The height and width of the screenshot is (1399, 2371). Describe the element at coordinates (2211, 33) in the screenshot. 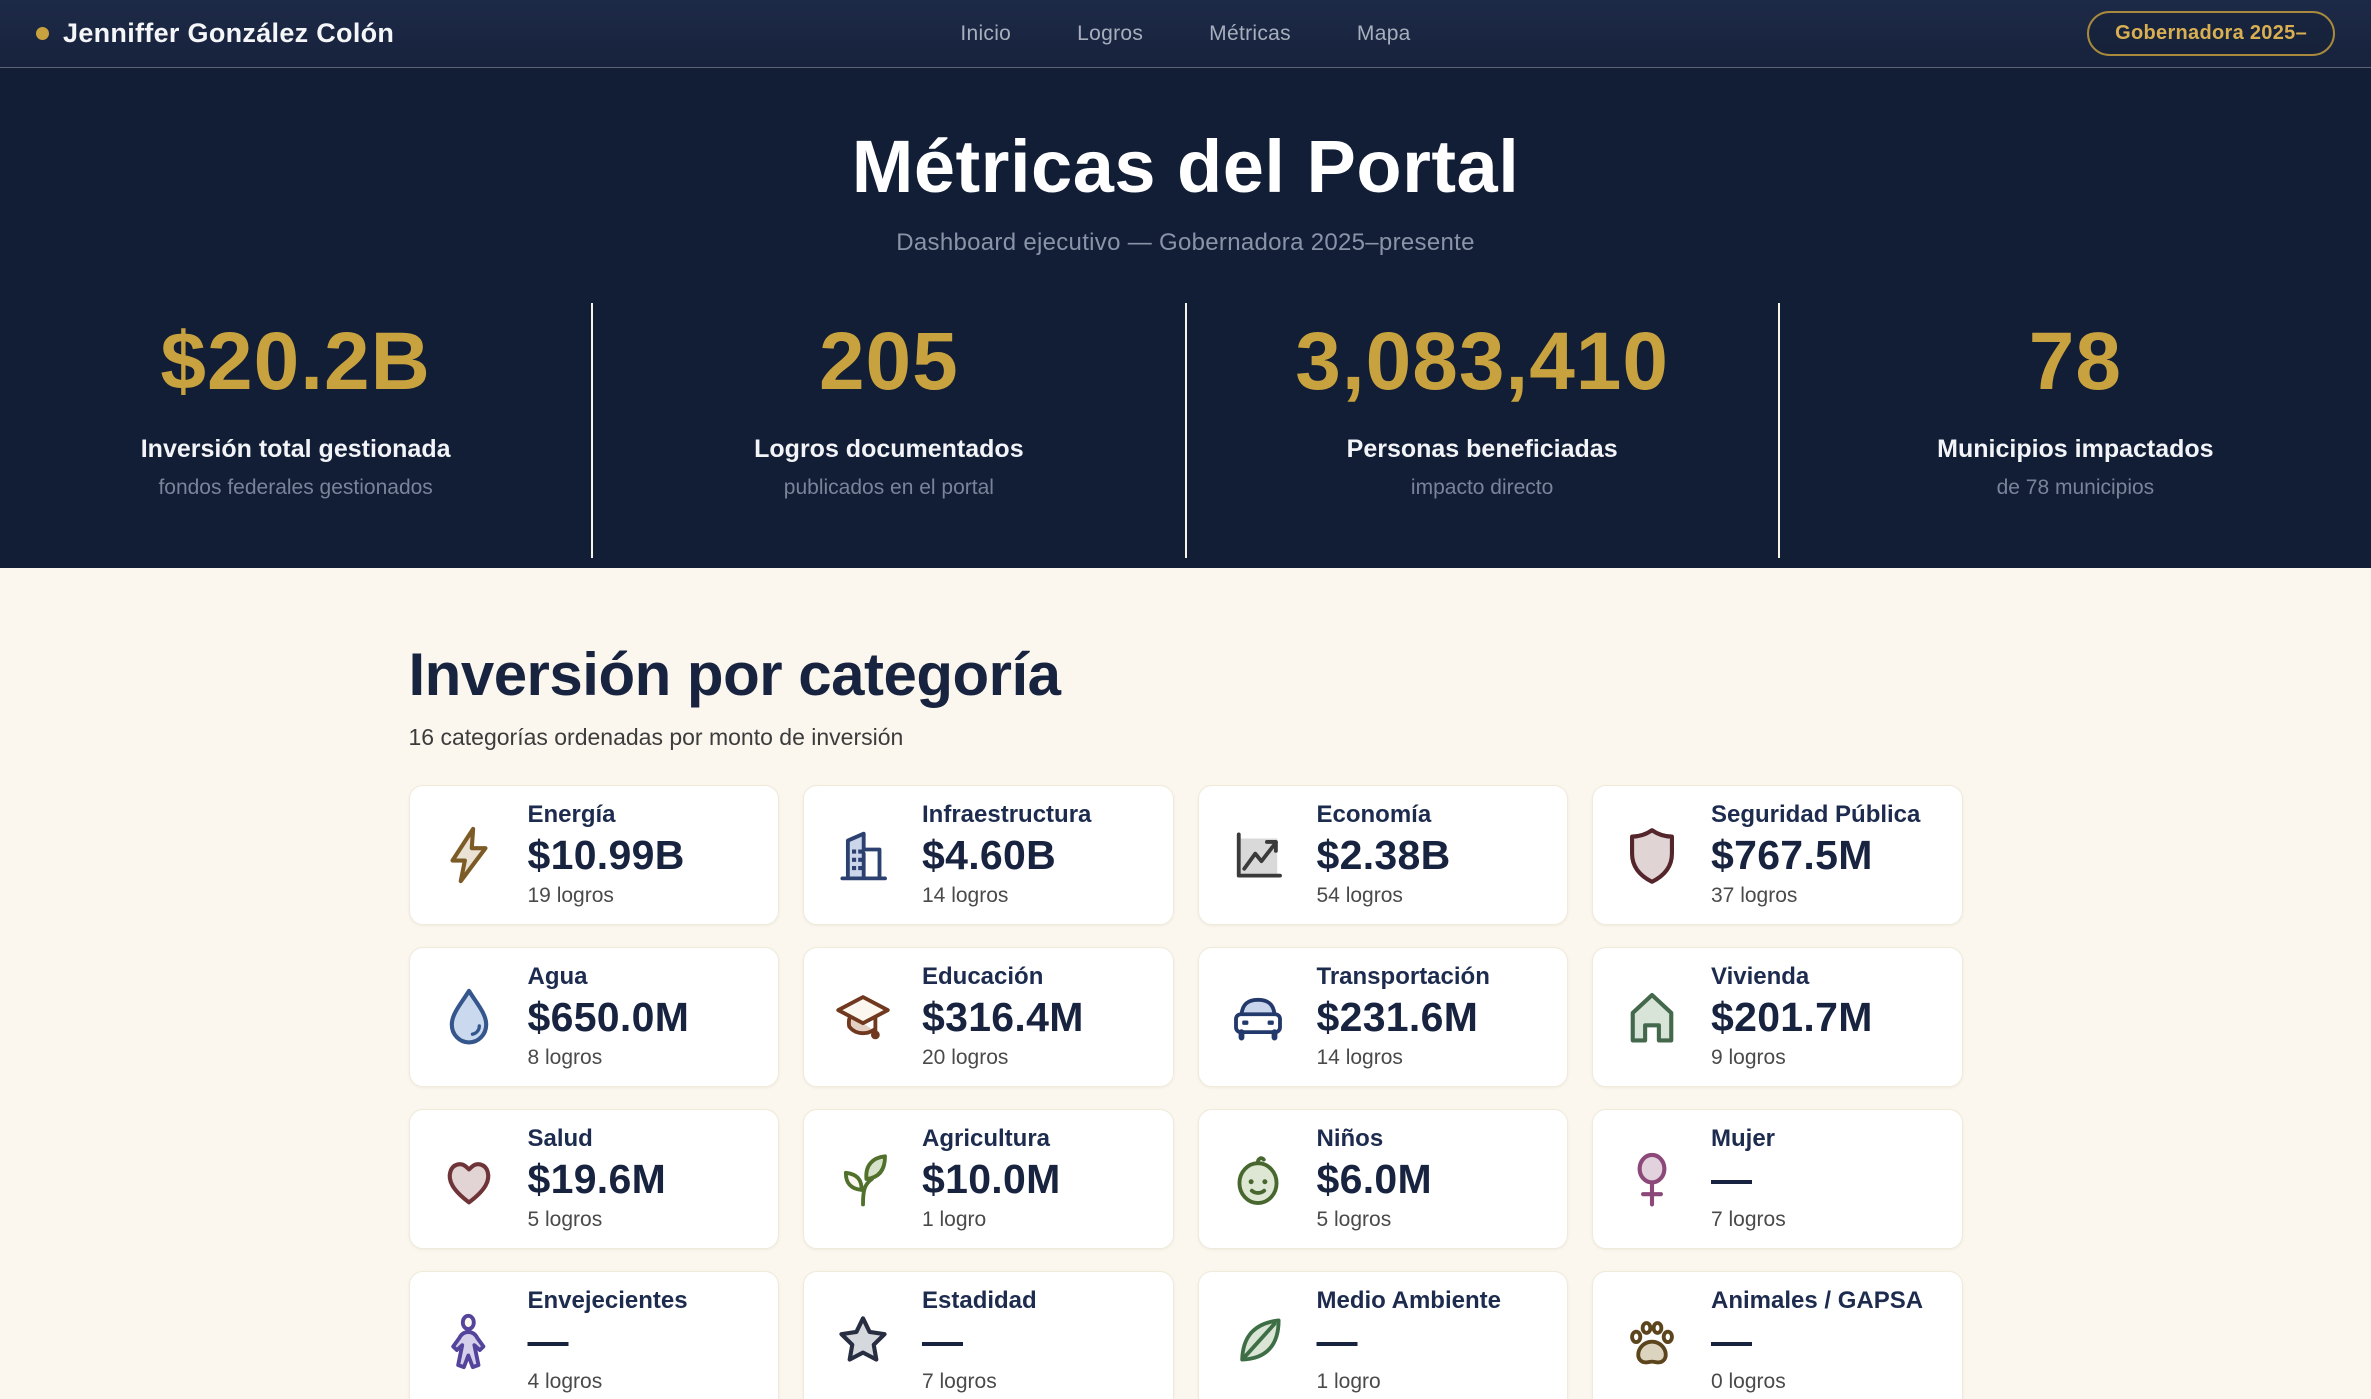

I see `governor-term-badge: Gobernadora 2025–` at that location.